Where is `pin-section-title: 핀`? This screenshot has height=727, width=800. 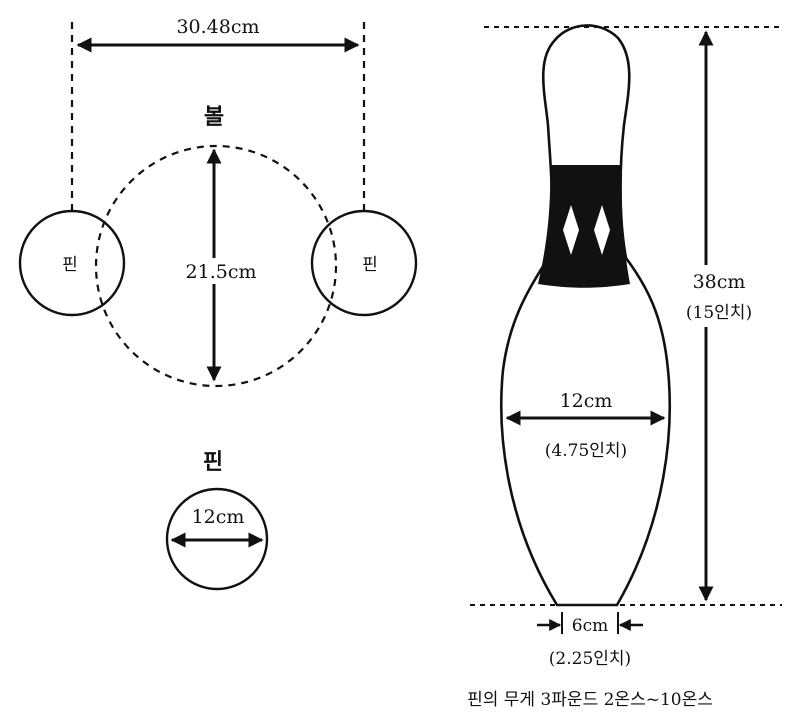
pin-section-title: 핀 is located at coordinates (213, 462).